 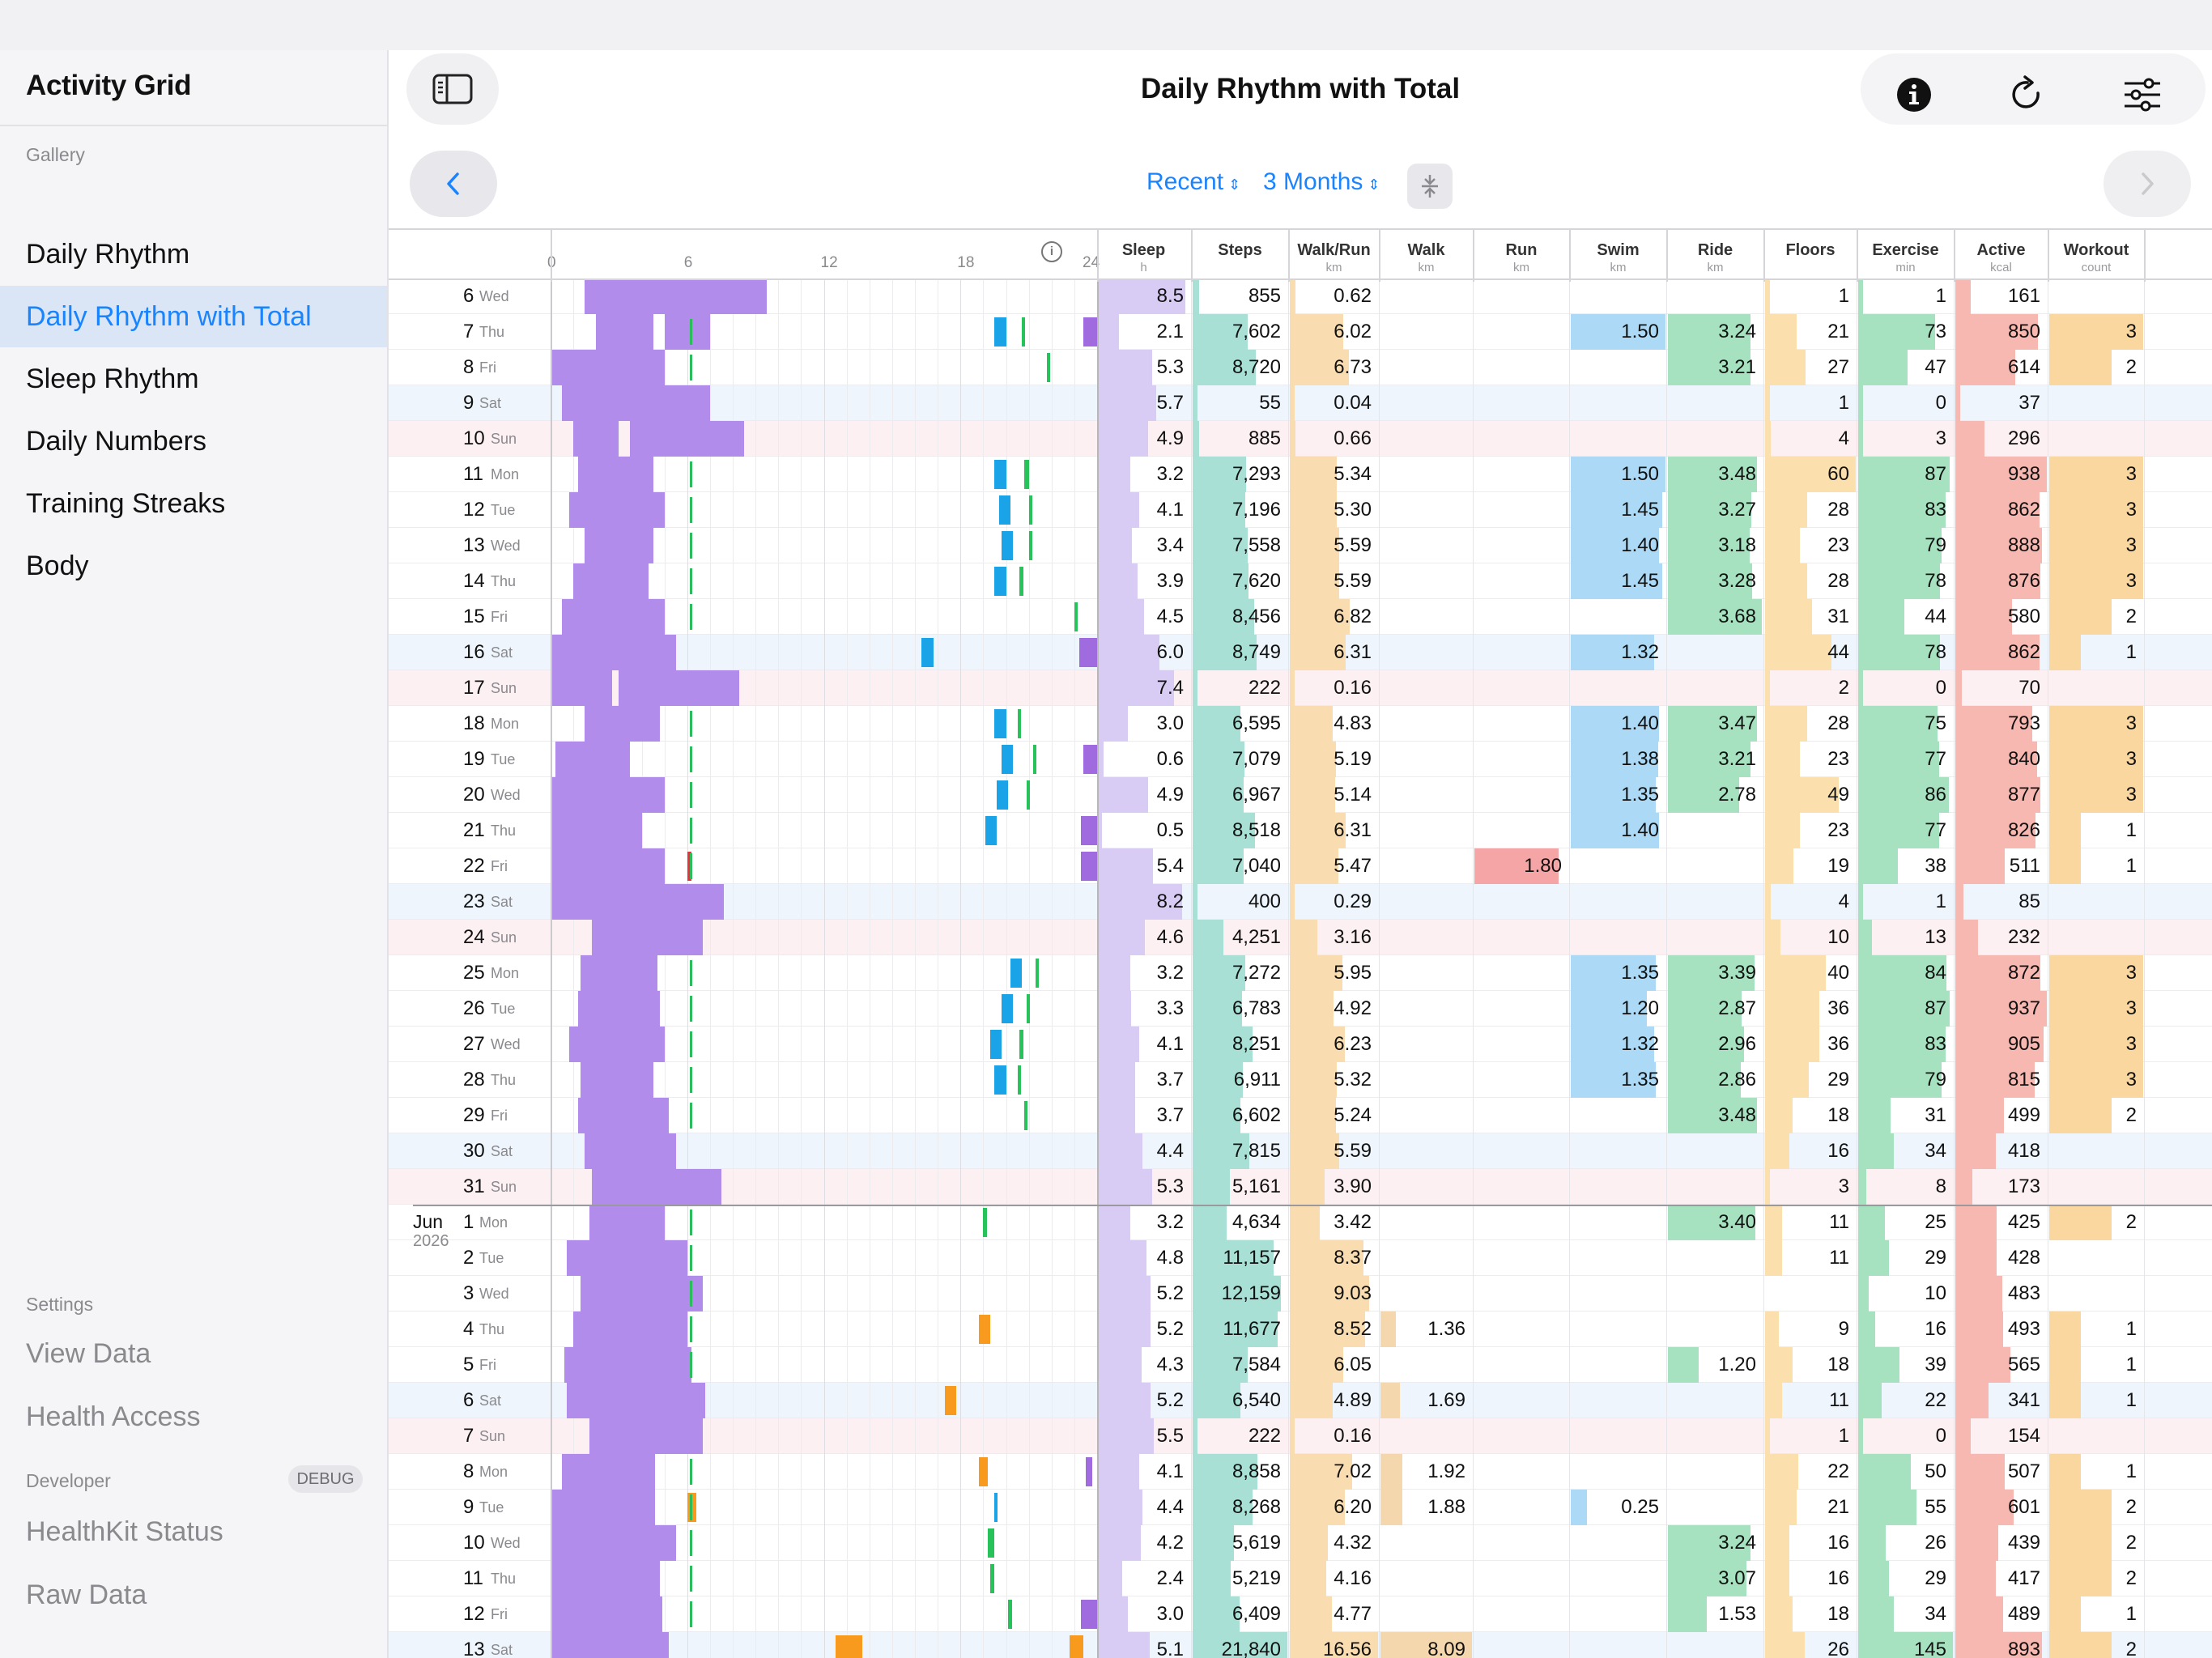 I want to click on sidebar-item-healthkit-status: HealthKit Status, so click(x=124, y=1531).